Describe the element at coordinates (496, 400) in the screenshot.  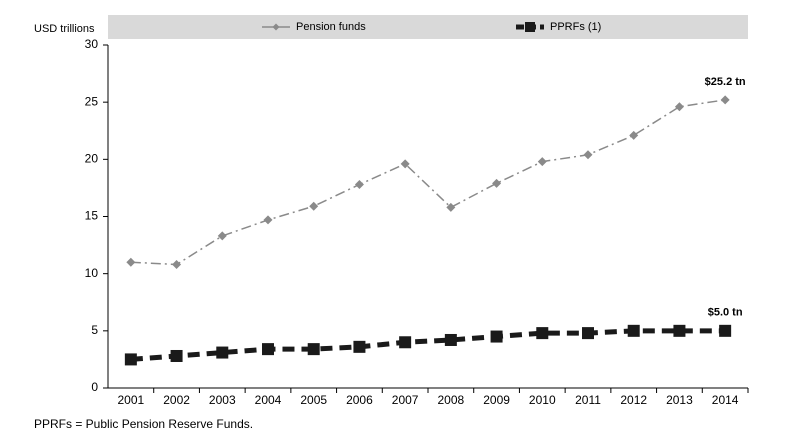
I see `x-tick-label: 2009` at that location.